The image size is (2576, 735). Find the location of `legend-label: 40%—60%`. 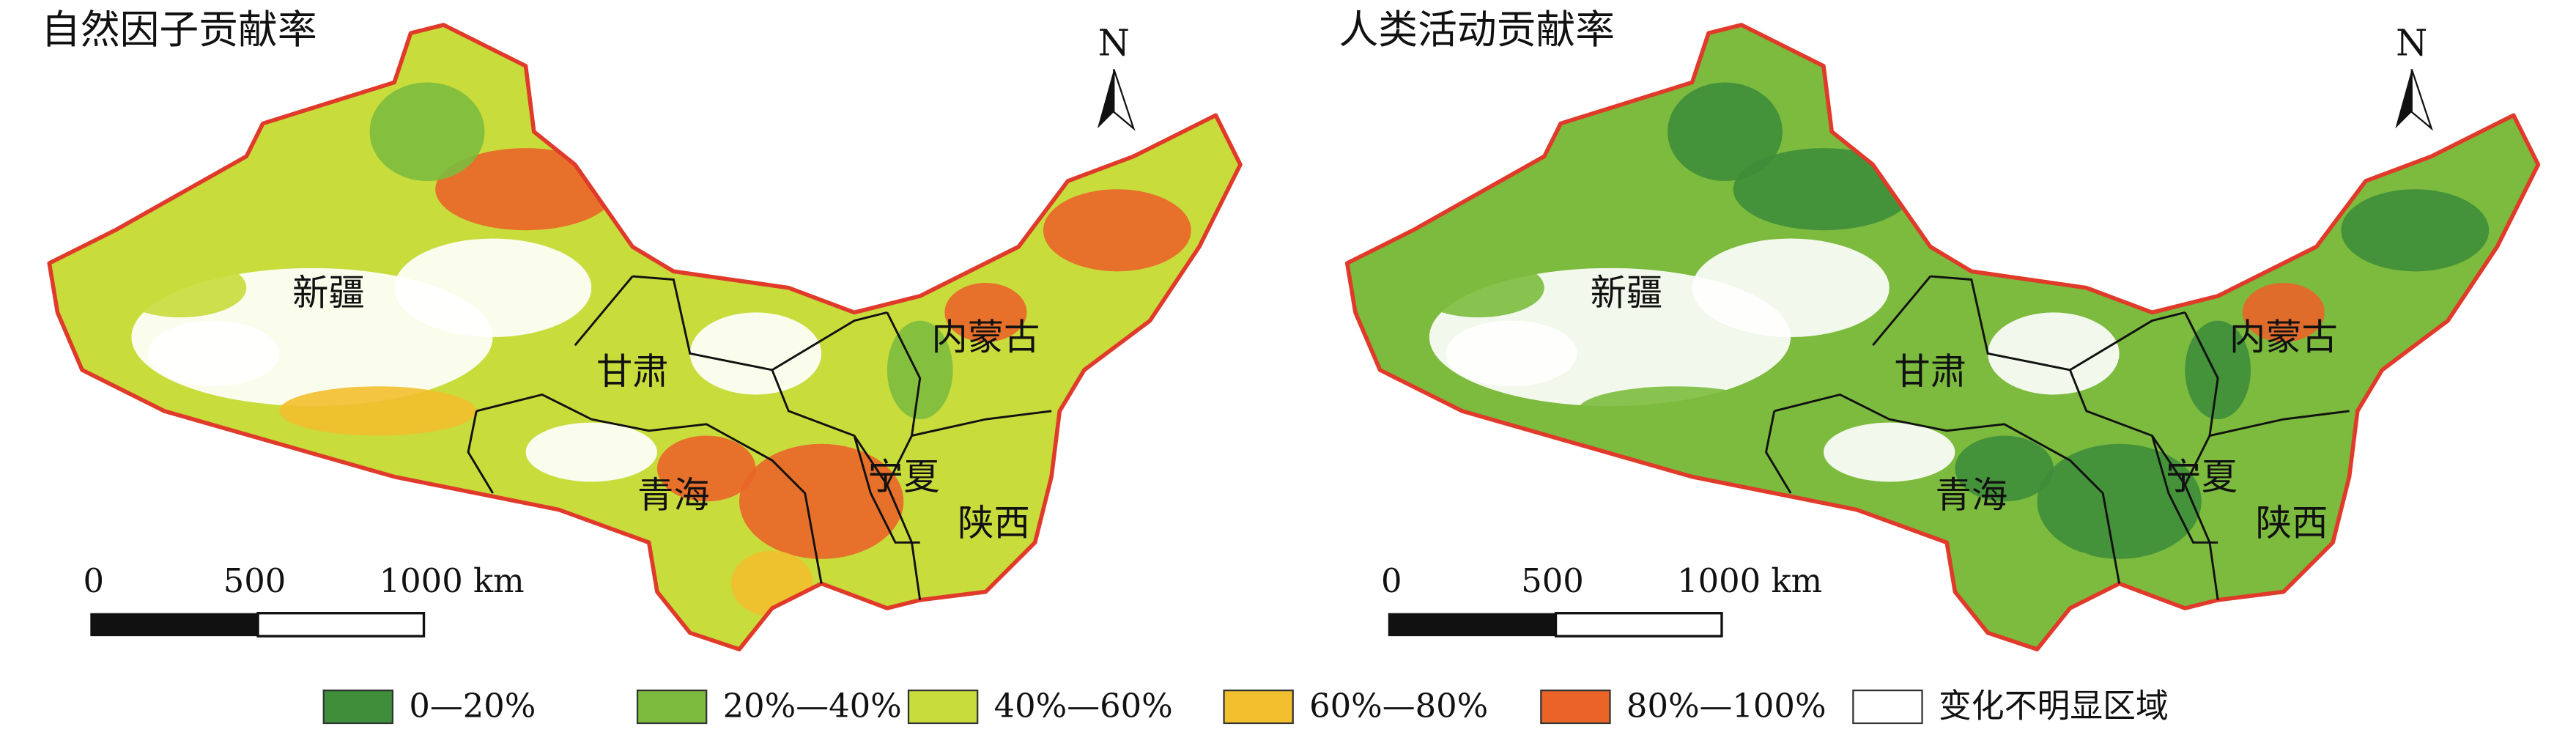

legend-label: 40%—60% is located at coordinates (1083, 705).